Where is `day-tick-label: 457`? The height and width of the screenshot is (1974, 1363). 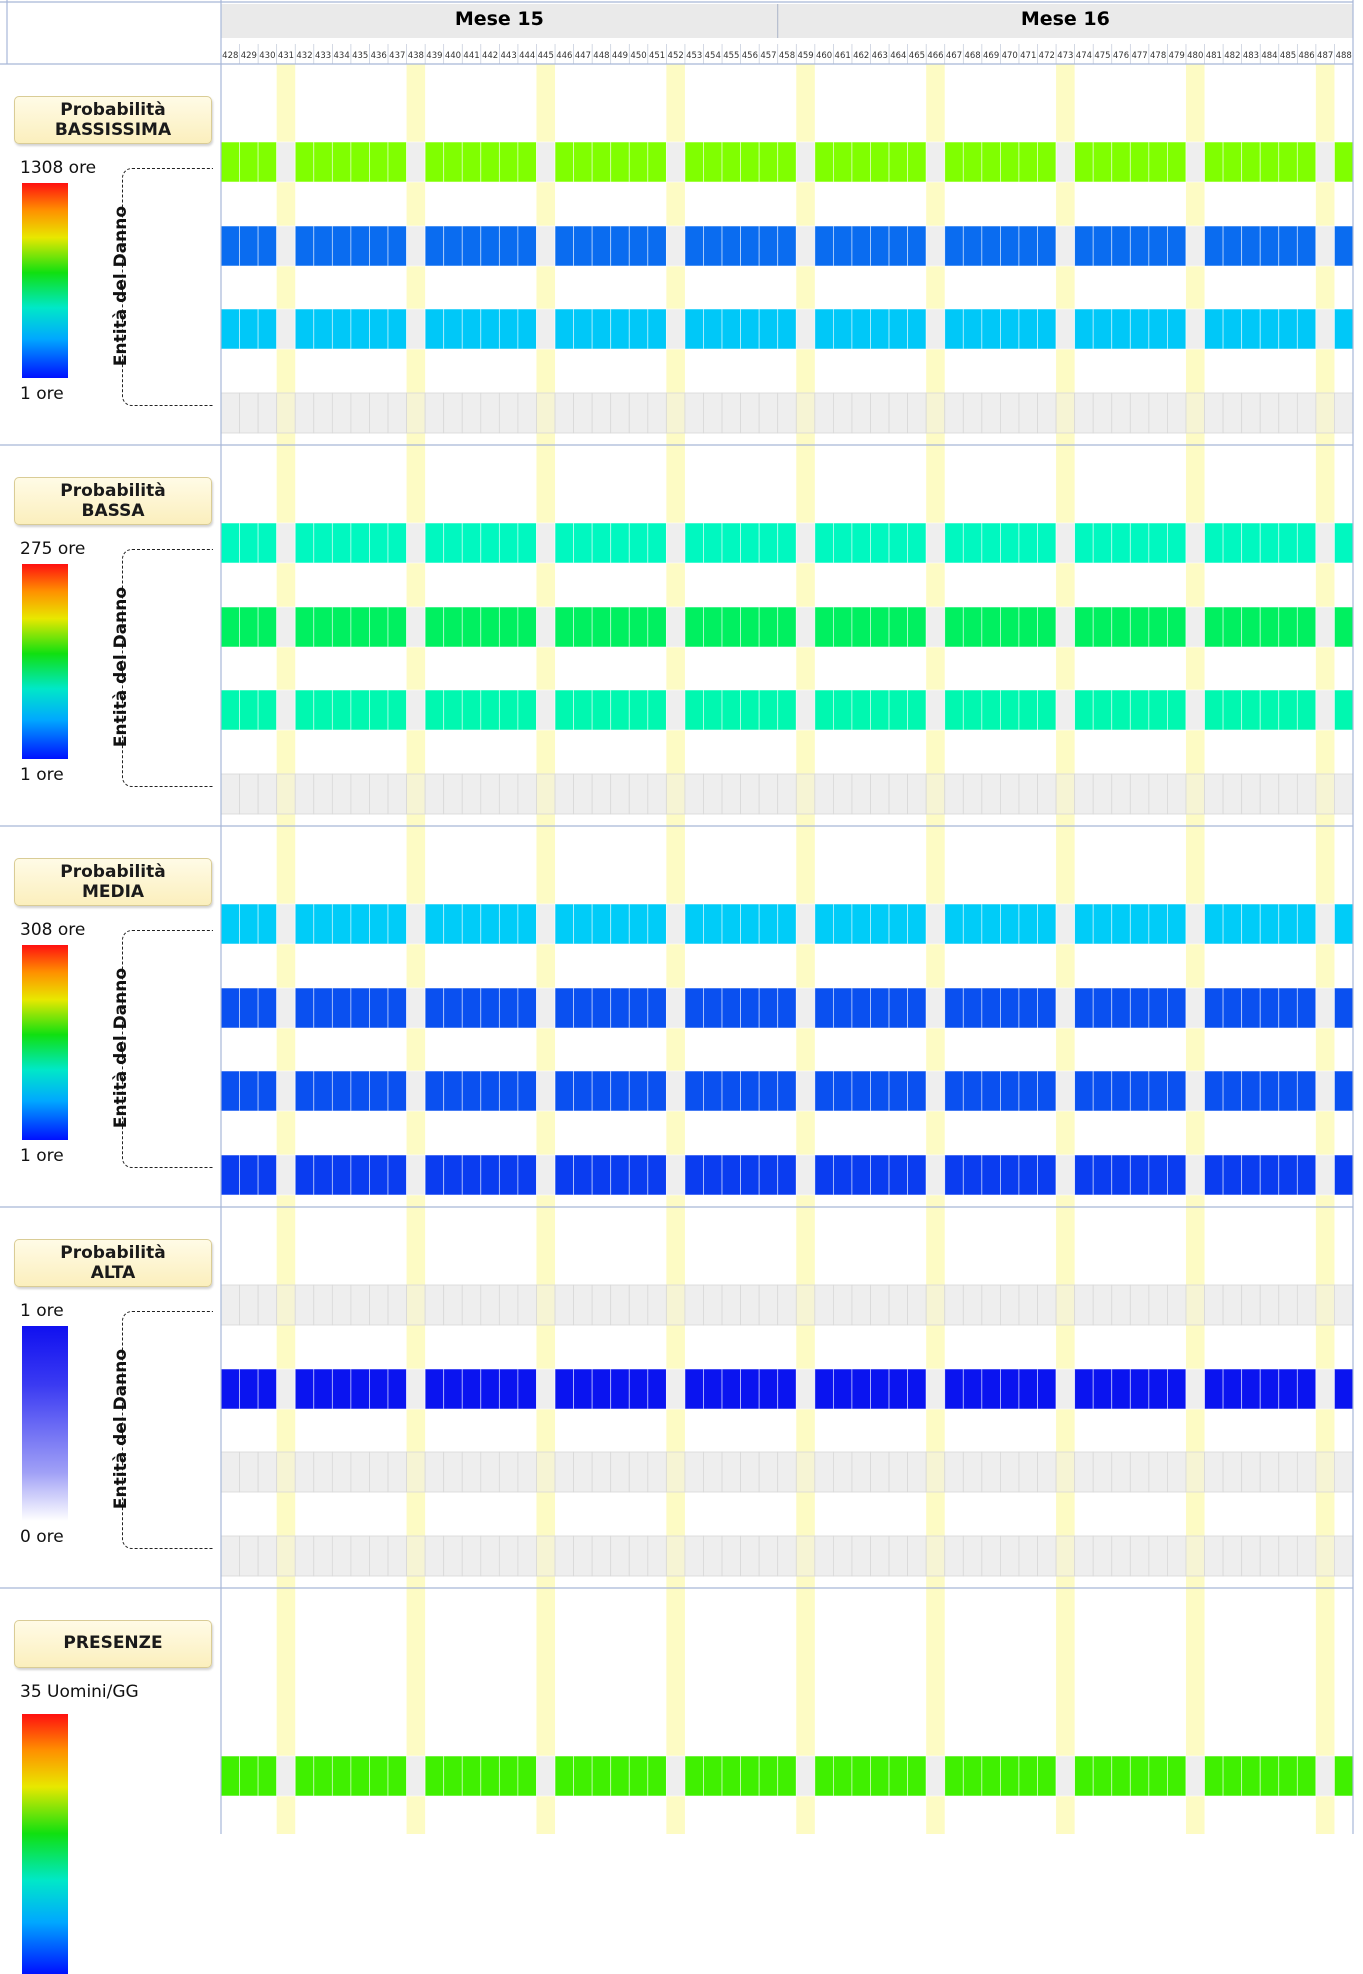
day-tick-label: 457 is located at coordinates (768, 56).